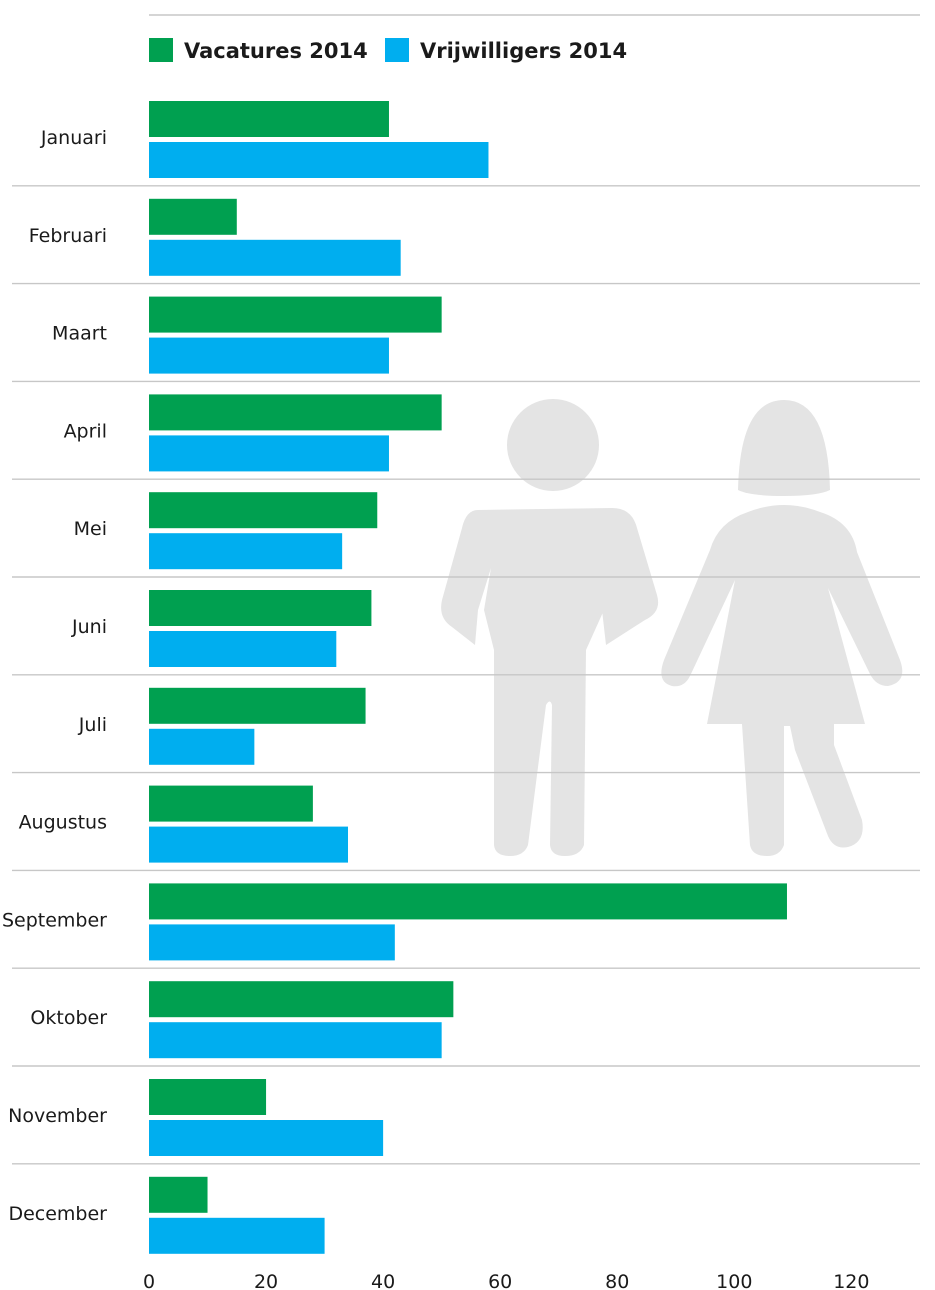 The width and height of the screenshot is (935, 1290). Describe the element at coordinates (397, 50) in the screenshot. I see `legend-swatch-vrijwilligers` at that location.